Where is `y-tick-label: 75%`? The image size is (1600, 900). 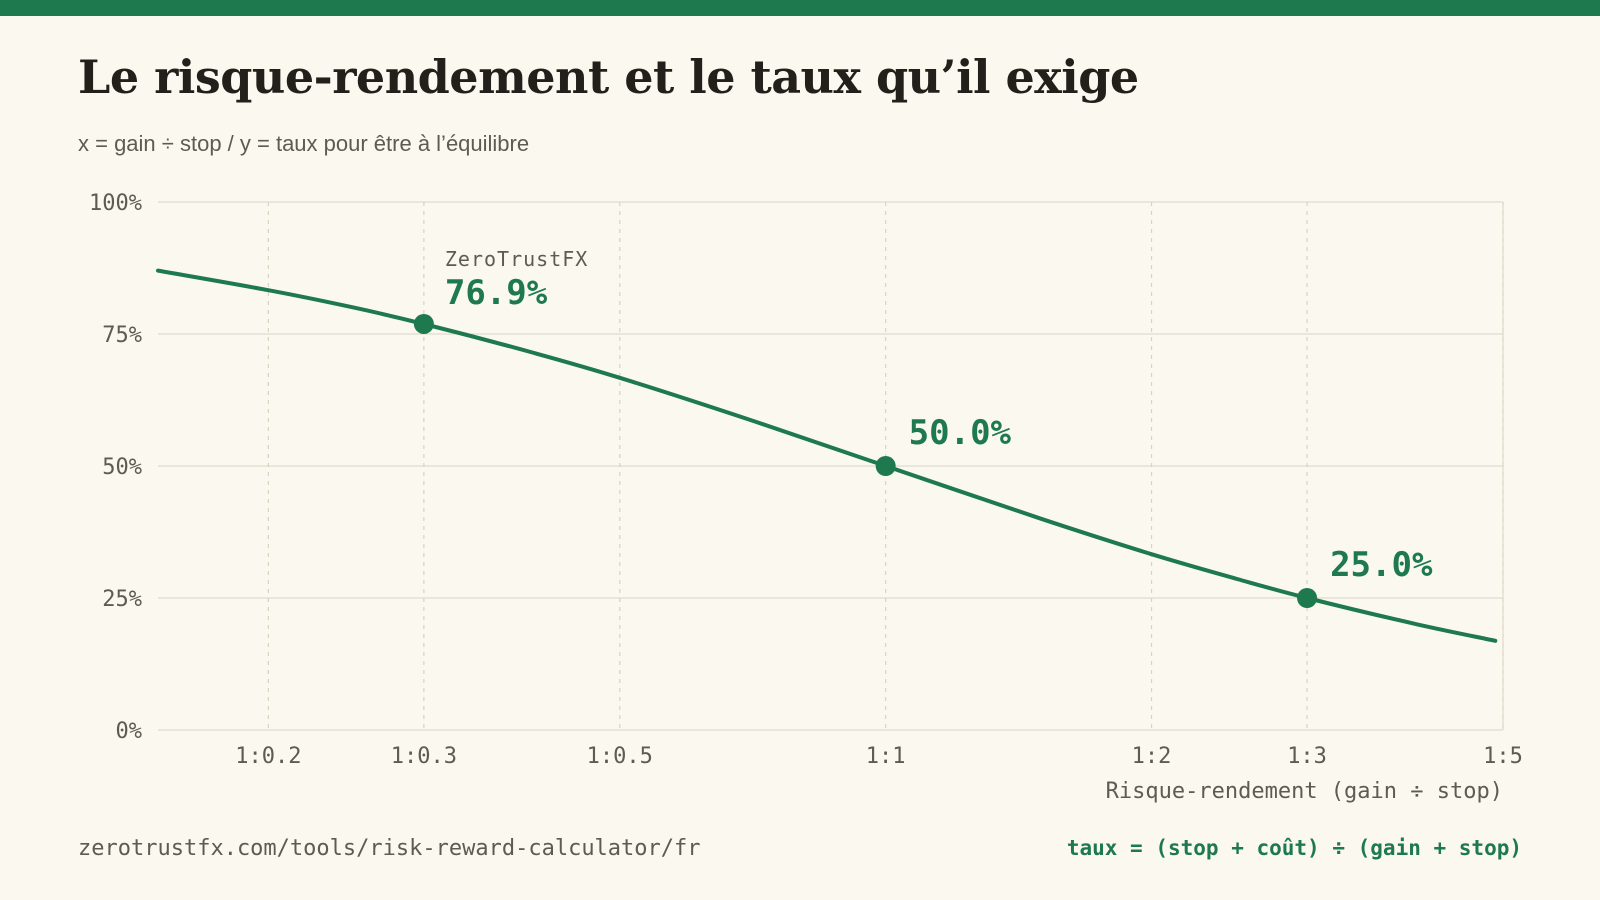
y-tick-label: 75% is located at coordinates (122, 335).